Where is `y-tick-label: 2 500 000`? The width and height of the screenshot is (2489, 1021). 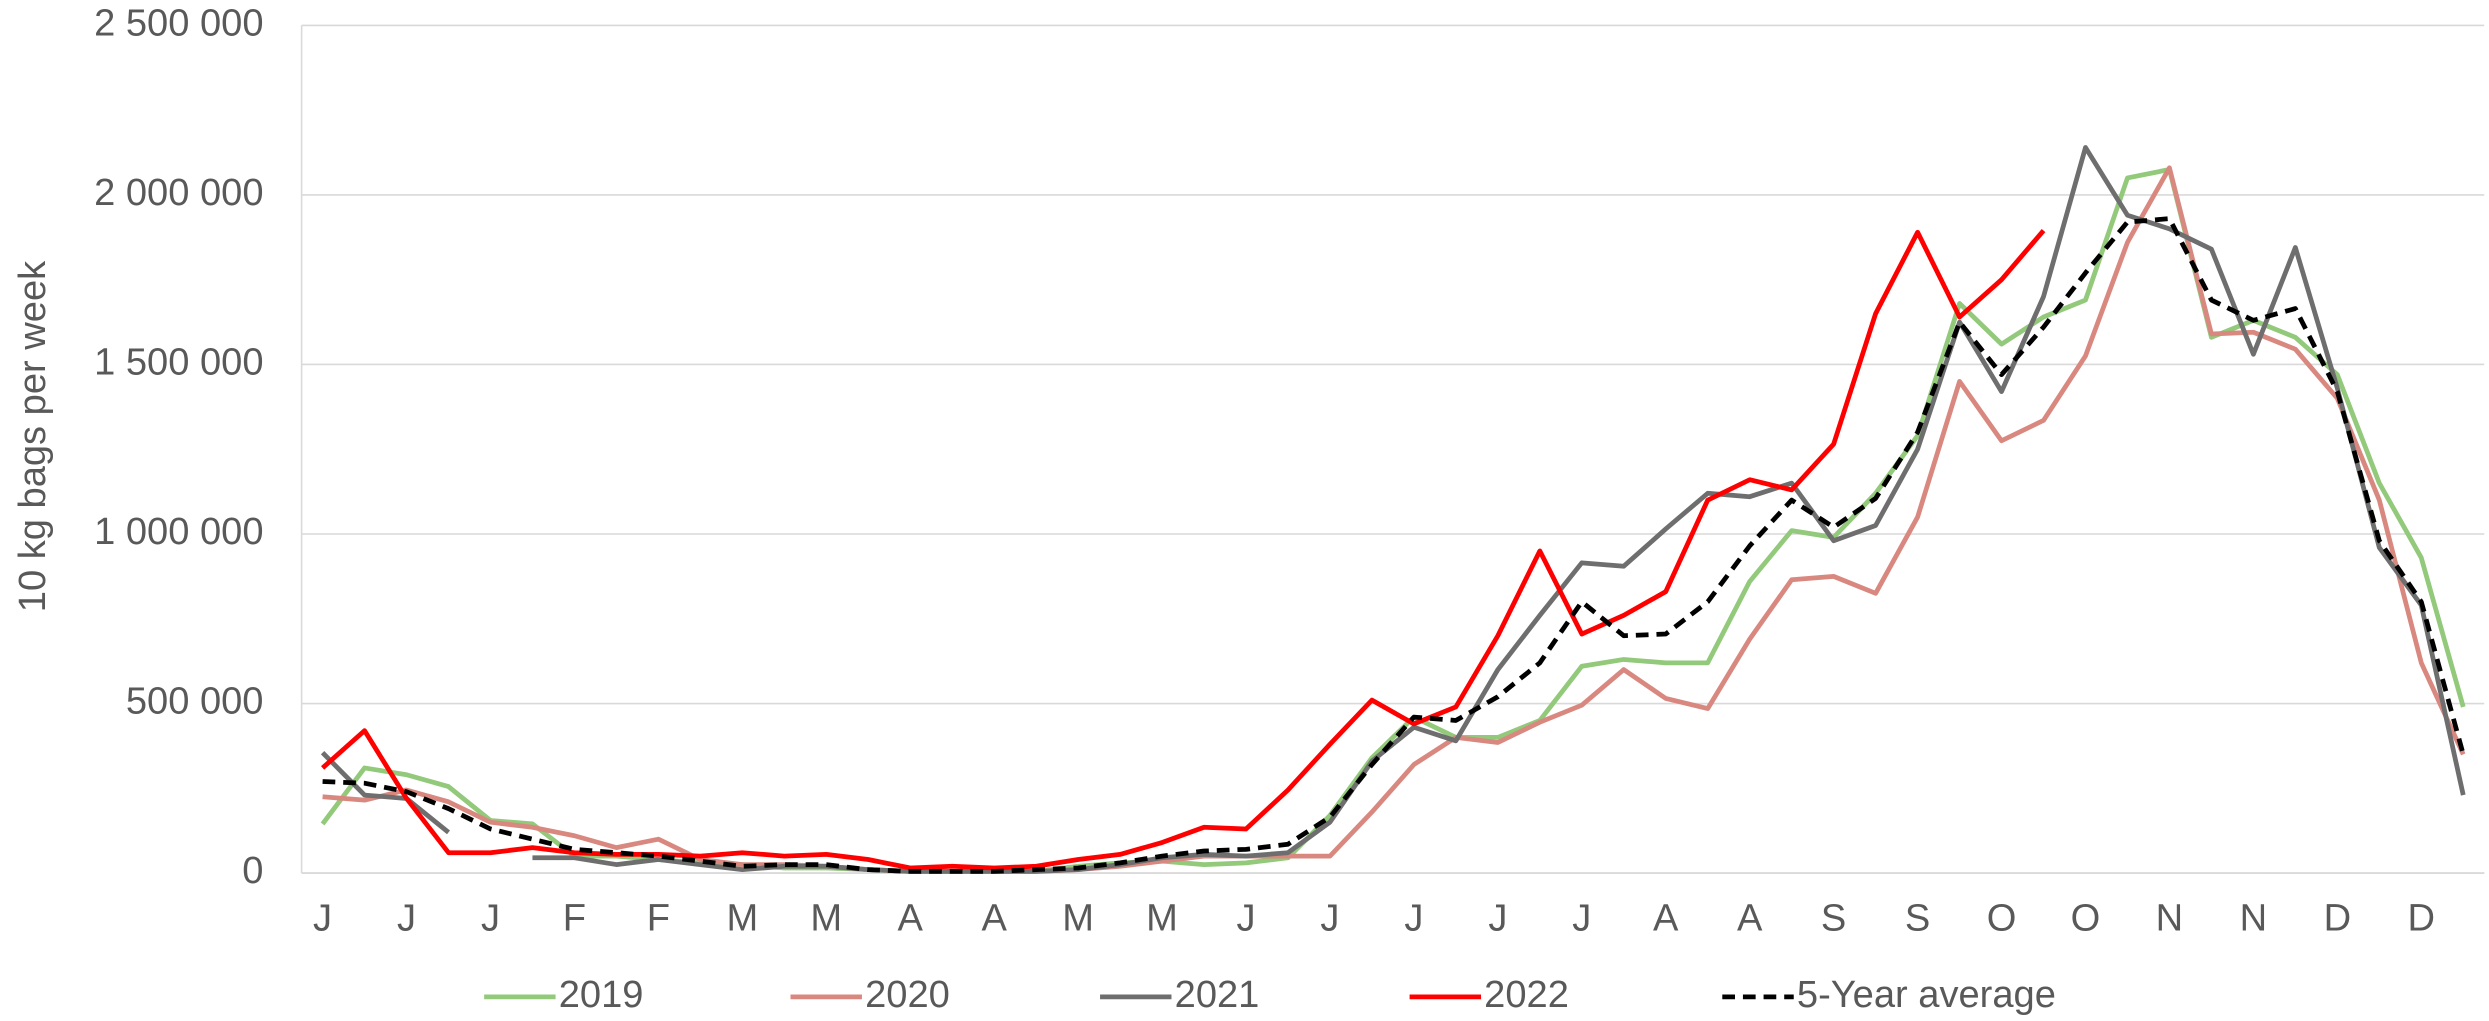
y-tick-label: 2 500 000 is located at coordinates (178, 23).